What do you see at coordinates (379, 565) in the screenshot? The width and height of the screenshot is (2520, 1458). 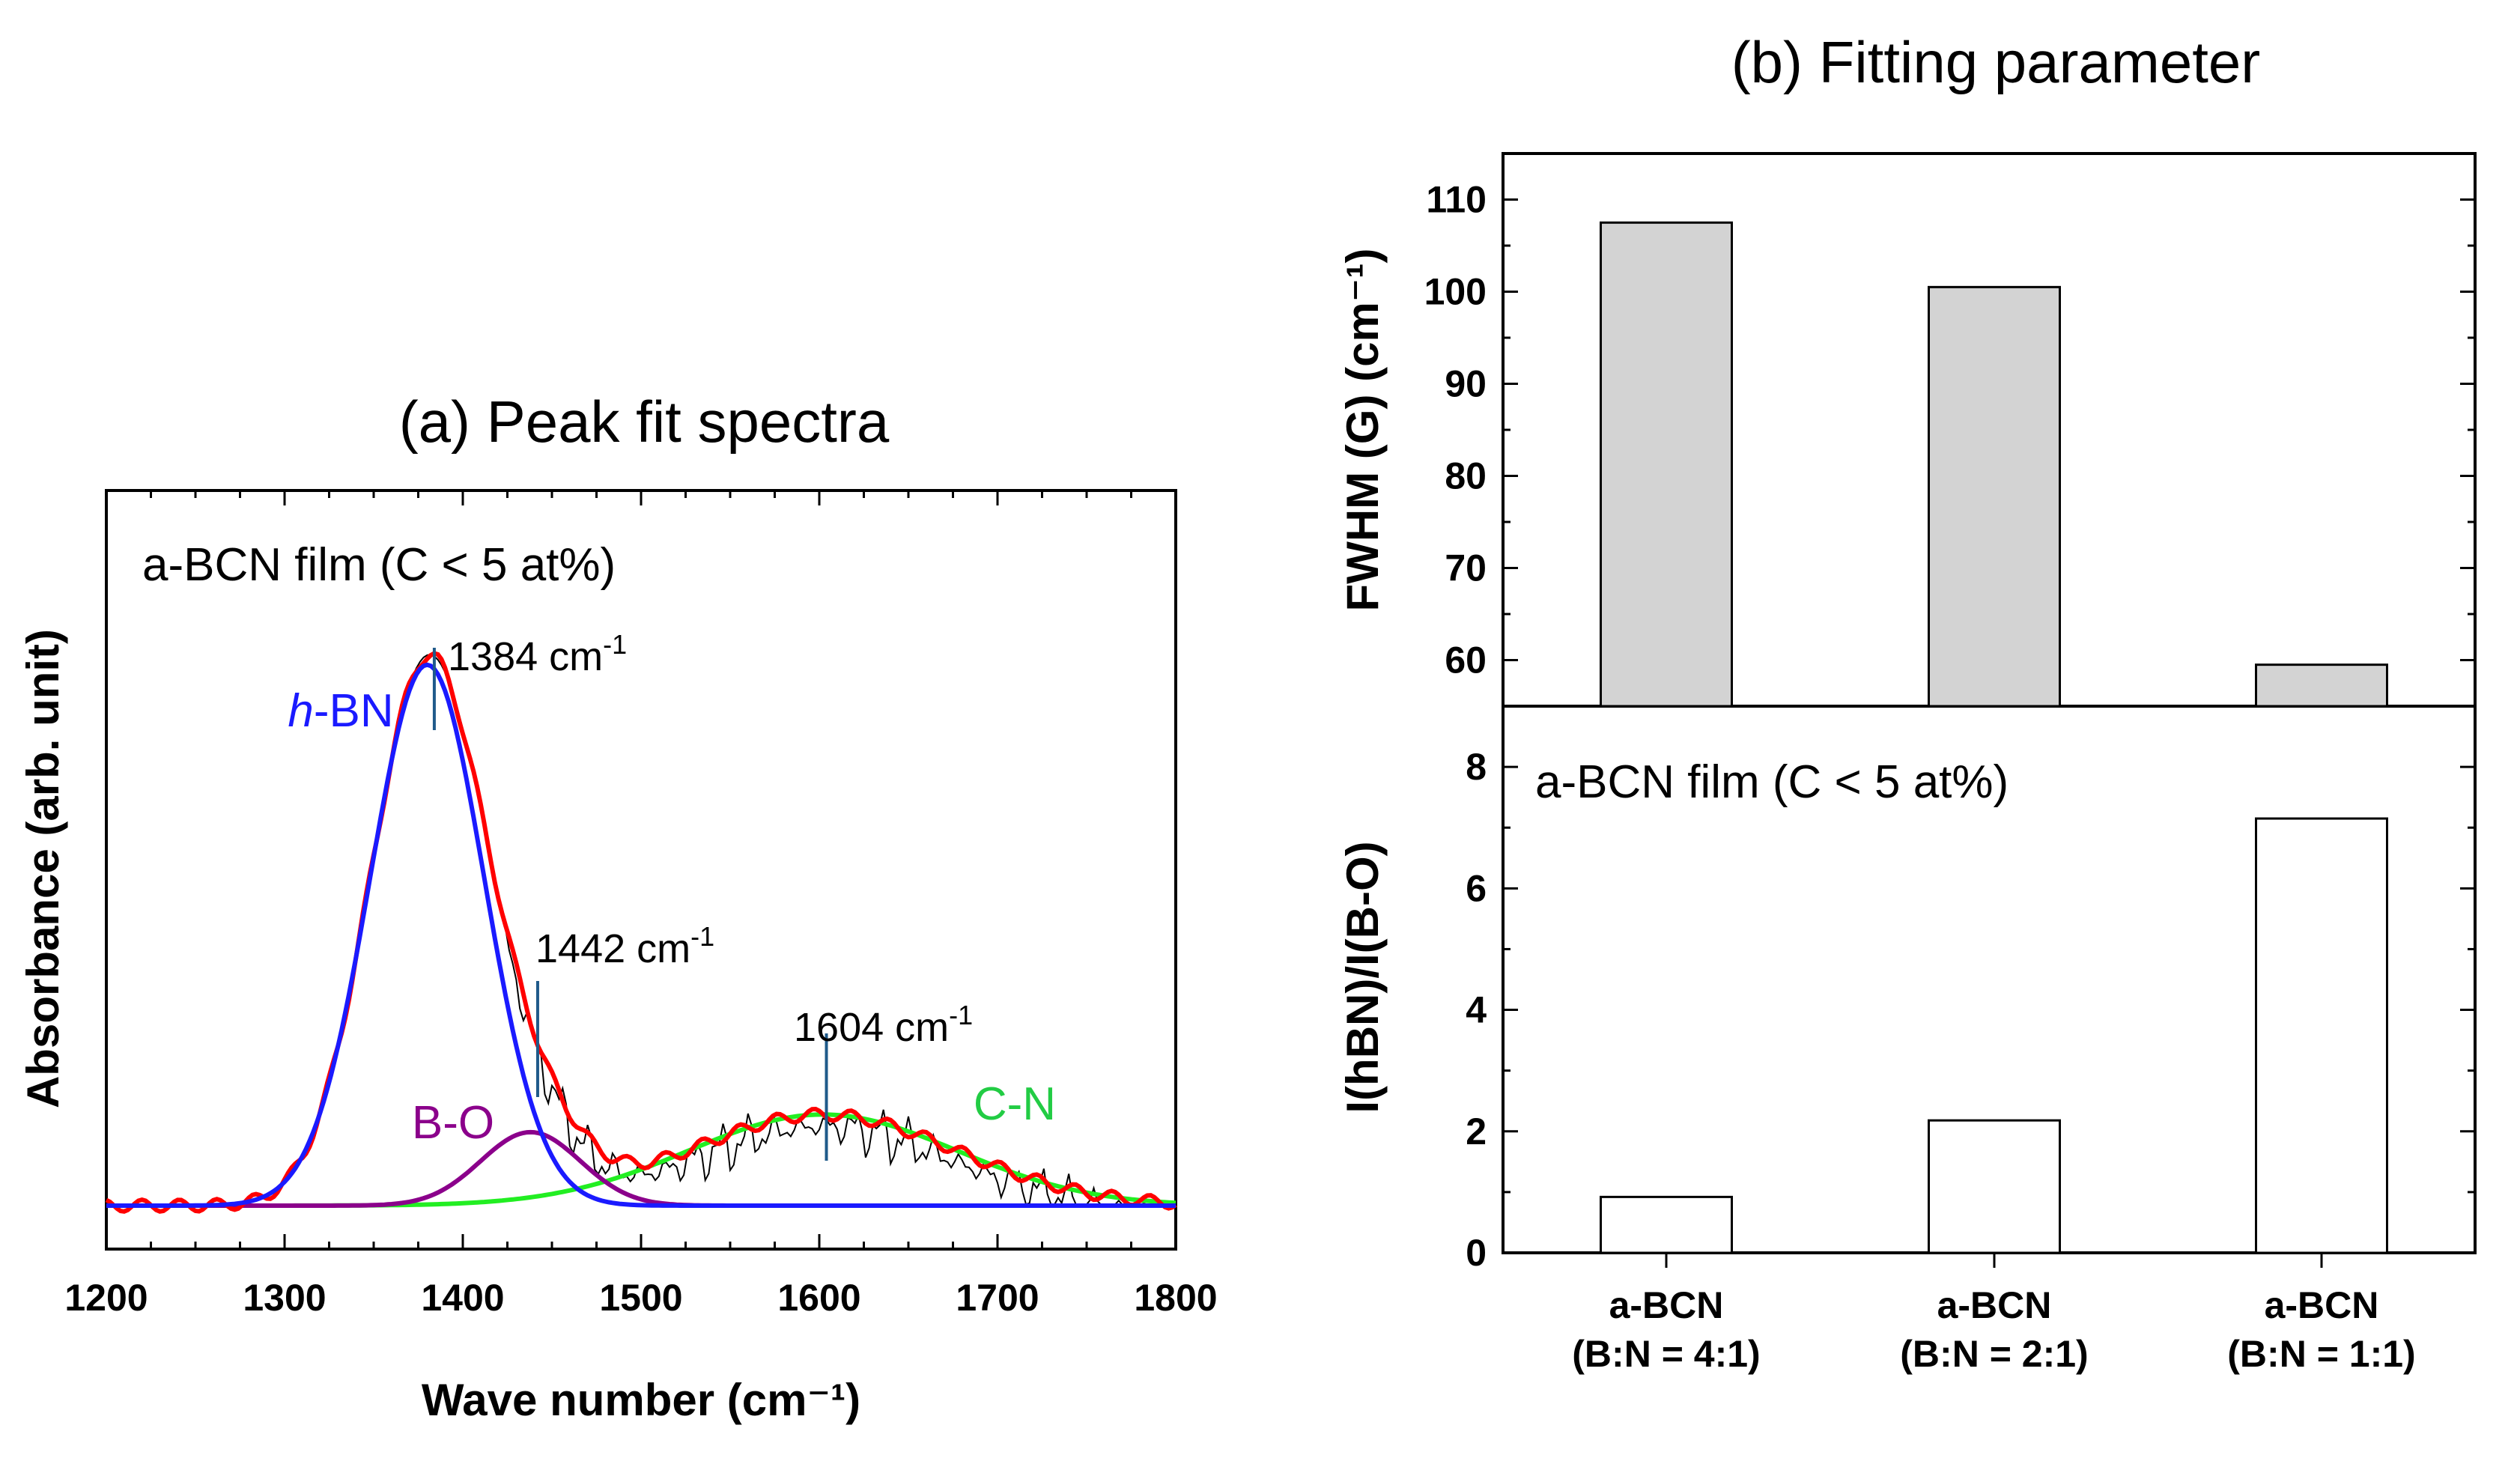 I see `panel-a-film-label: a-BCN film (C < 5 at%)` at bounding box center [379, 565].